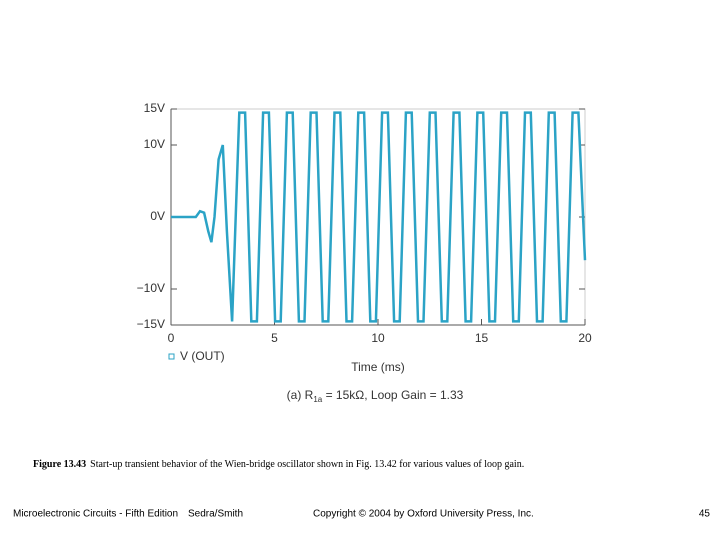 The width and height of the screenshot is (720, 540). I want to click on legend-marker, so click(171, 356).